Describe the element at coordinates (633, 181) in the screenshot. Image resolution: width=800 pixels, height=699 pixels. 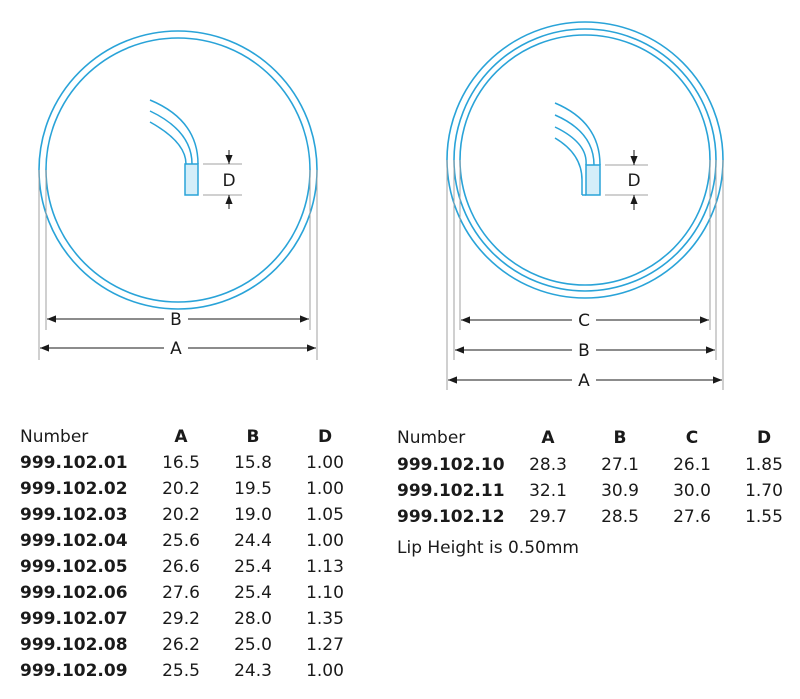
I see `right-d-label: D` at that location.